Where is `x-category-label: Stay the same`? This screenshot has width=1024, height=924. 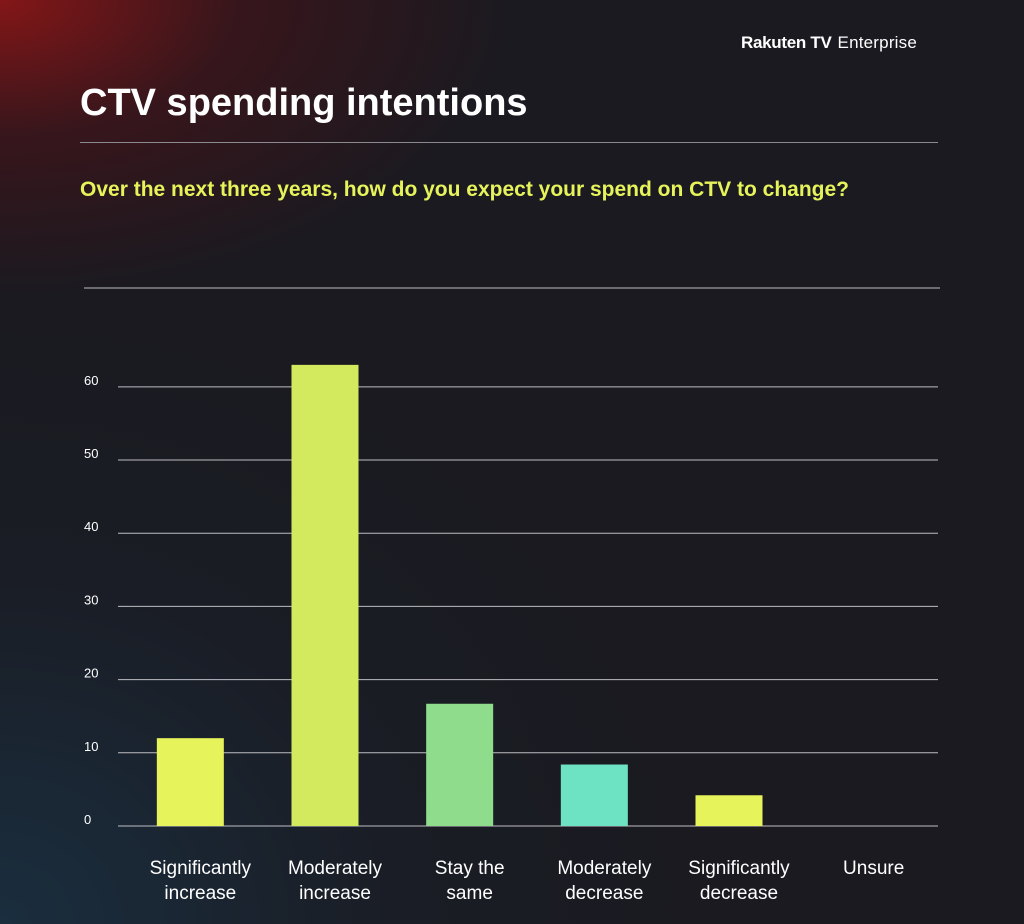
x-category-label: Stay the same is located at coordinates (470, 881).